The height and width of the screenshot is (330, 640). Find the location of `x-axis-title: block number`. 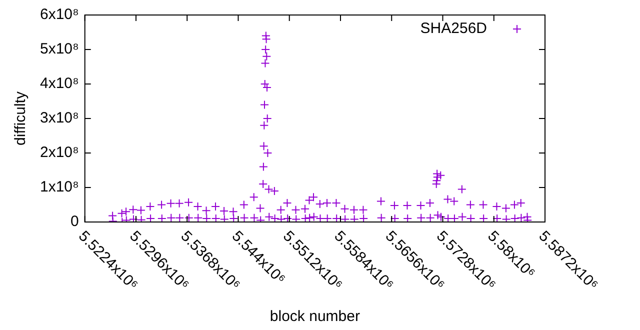

x-axis-title: block number is located at coordinates (315, 316).